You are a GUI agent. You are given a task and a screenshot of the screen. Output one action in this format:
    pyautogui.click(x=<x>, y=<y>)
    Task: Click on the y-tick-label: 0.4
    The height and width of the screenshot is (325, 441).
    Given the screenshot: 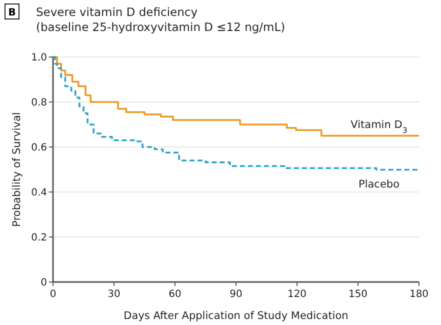 What is the action you would take?
    pyautogui.click(x=39, y=193)
    